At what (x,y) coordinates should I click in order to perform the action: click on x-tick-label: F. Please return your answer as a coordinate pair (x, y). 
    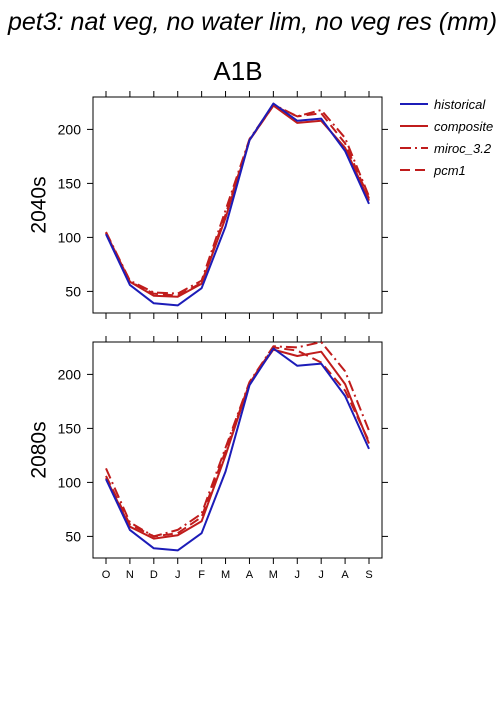
    Looking at the image, I should click on (201, 575).